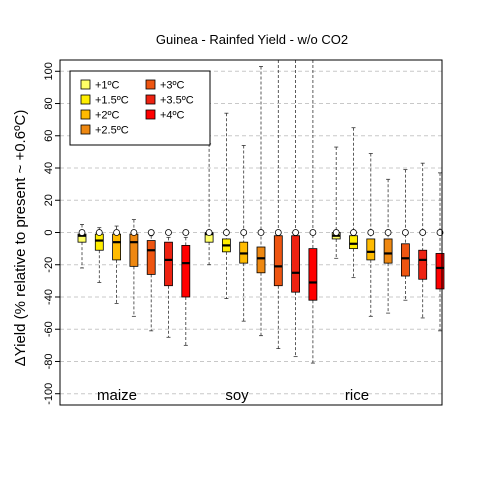 This screenshot has height=480, width=480. What do you see at coordinates (112, 101) in the screenshot?
I see `legend-label: +1.5ºC` at bounding box center [112, 101].